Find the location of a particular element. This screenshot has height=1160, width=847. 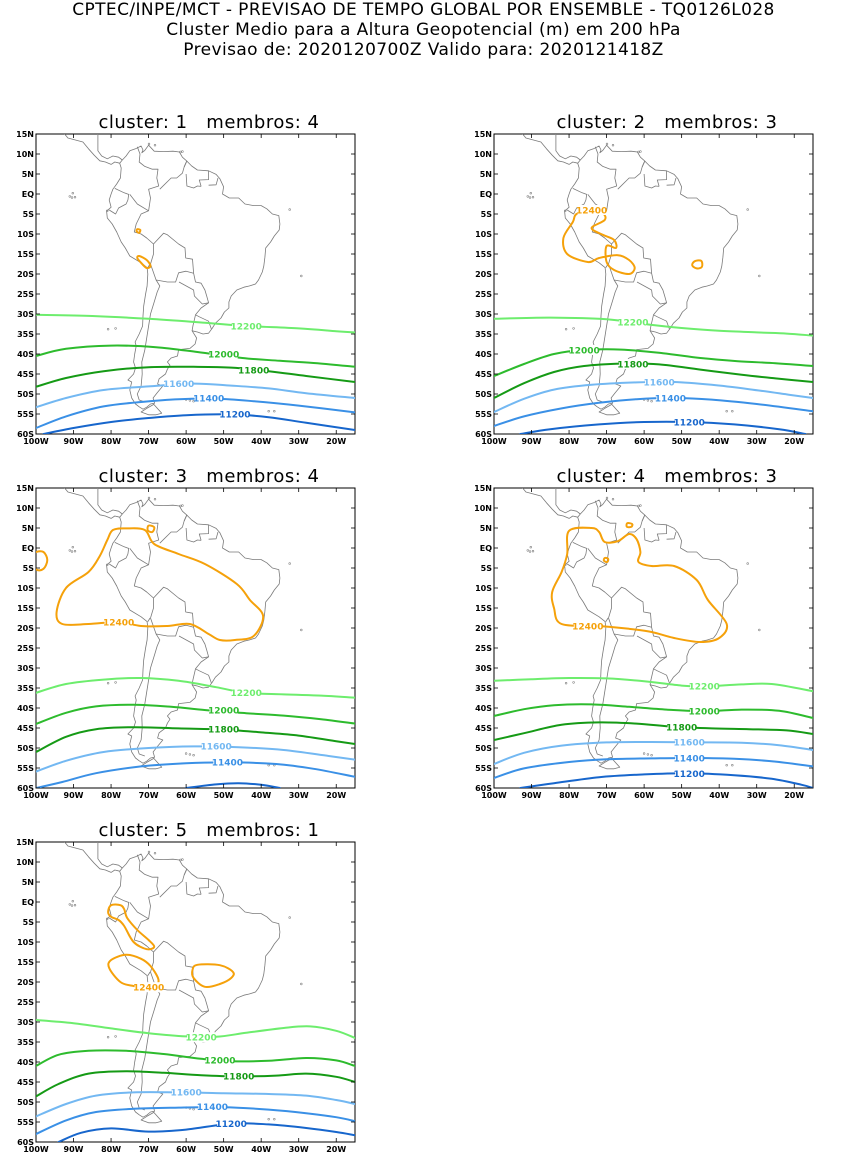

contour-label-12200: 12200 is located at coordinates (246, 327).